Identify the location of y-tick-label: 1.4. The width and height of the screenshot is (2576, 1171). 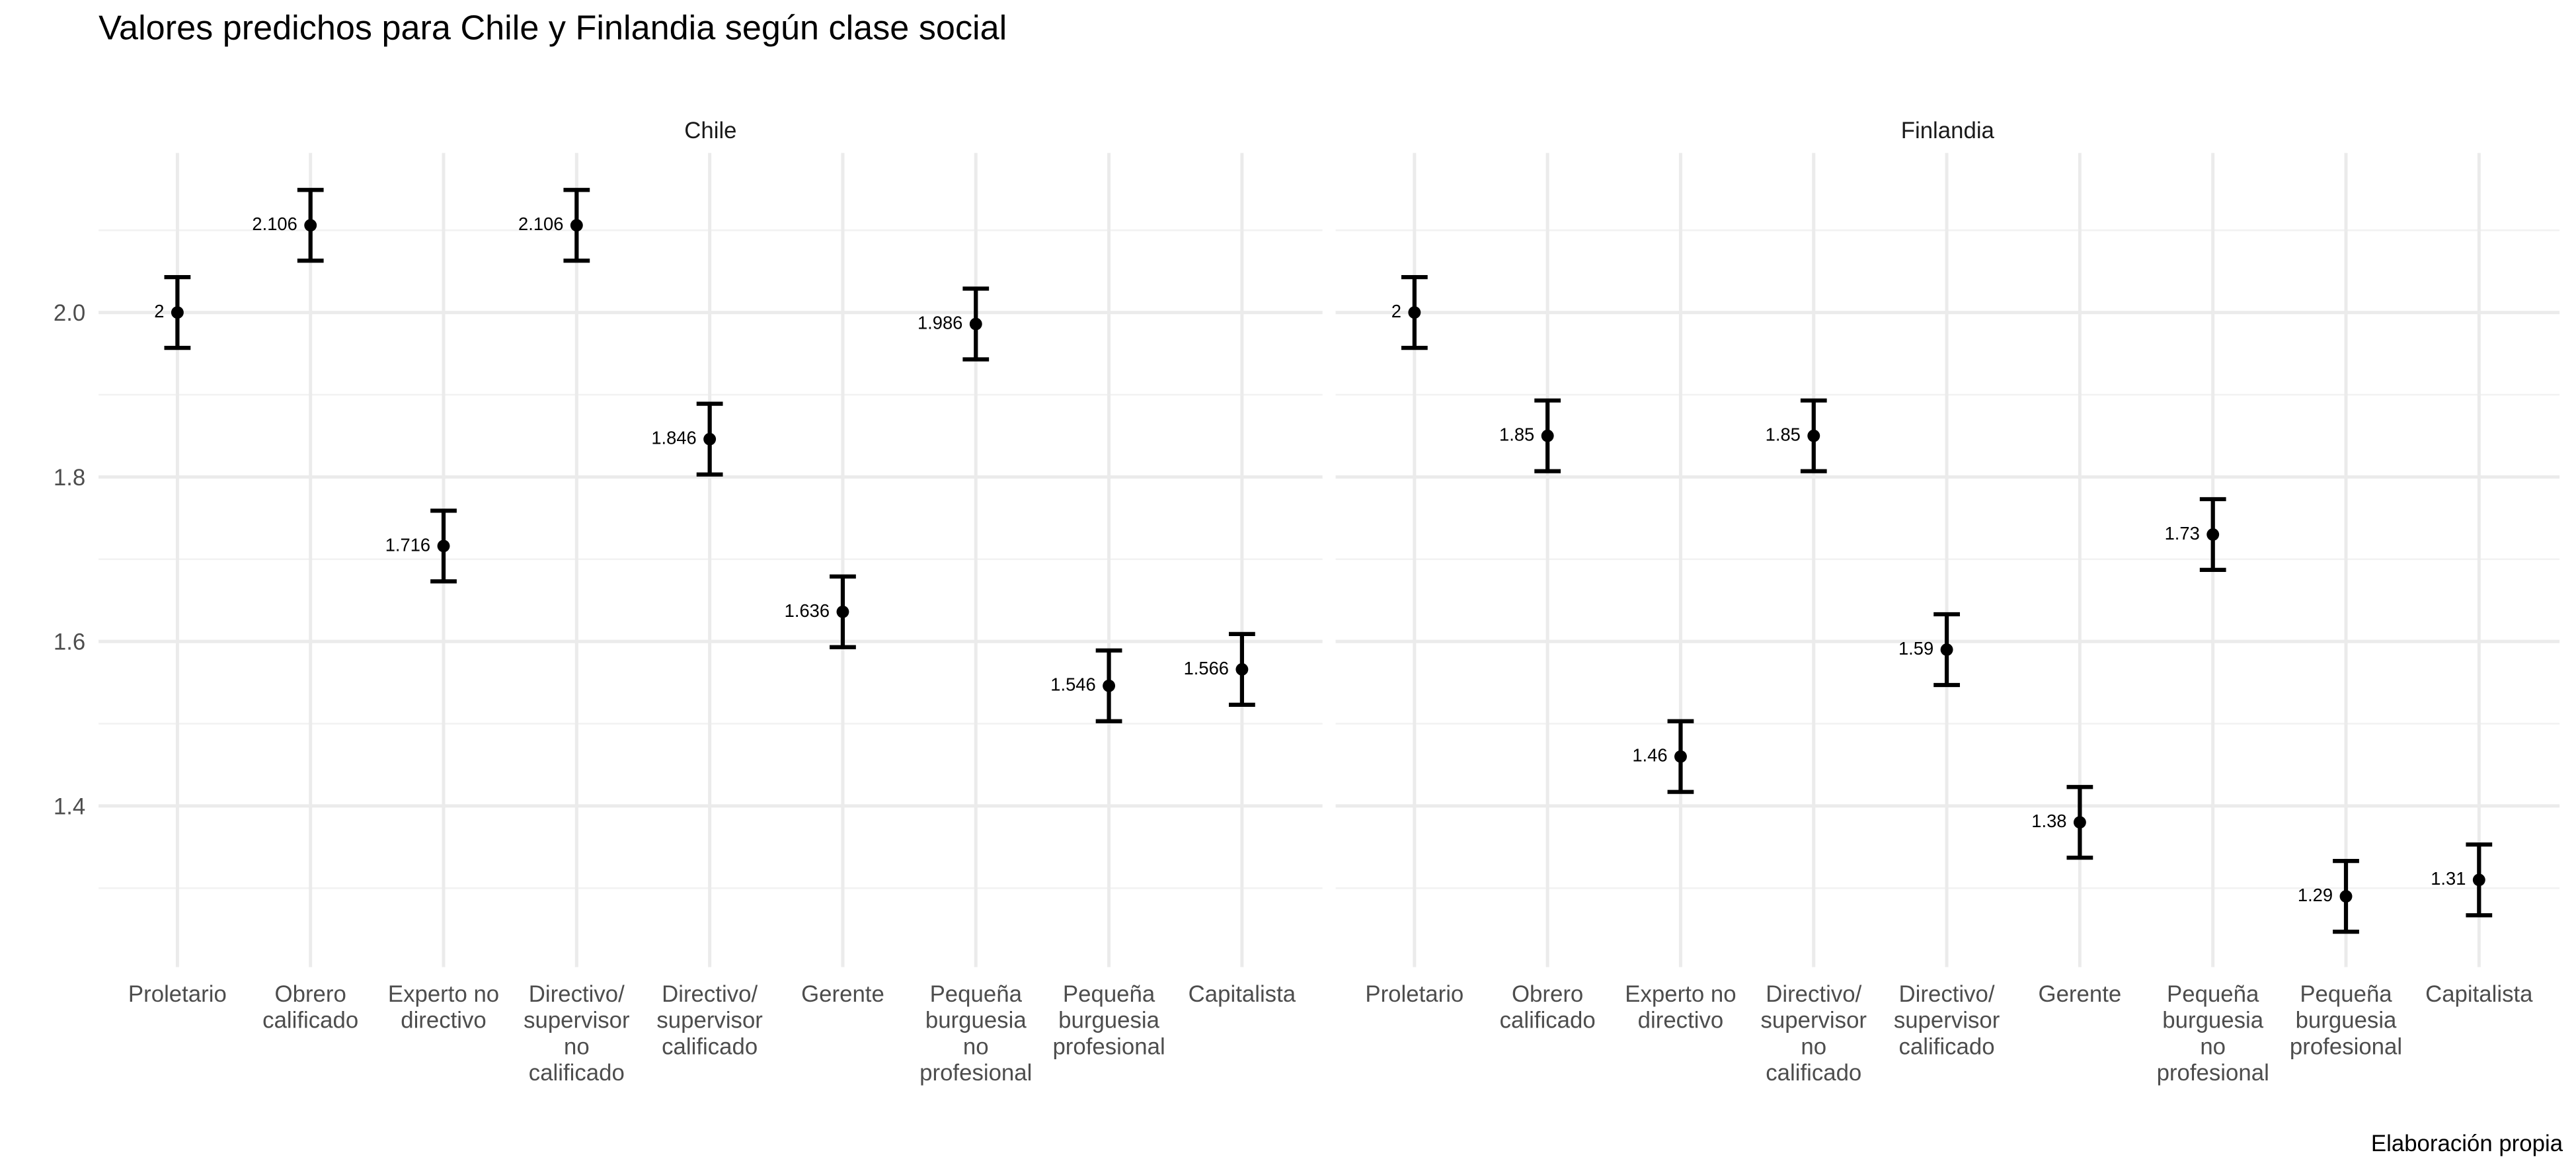
(69, 806).